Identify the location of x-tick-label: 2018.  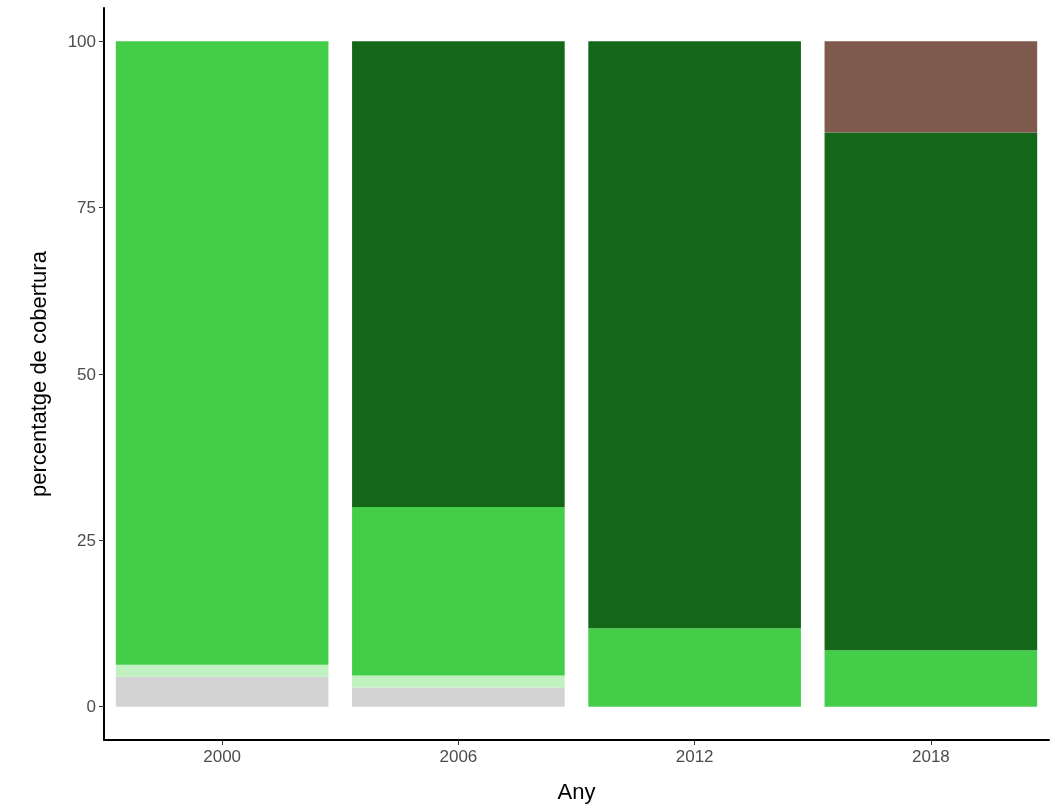
(930, 756).